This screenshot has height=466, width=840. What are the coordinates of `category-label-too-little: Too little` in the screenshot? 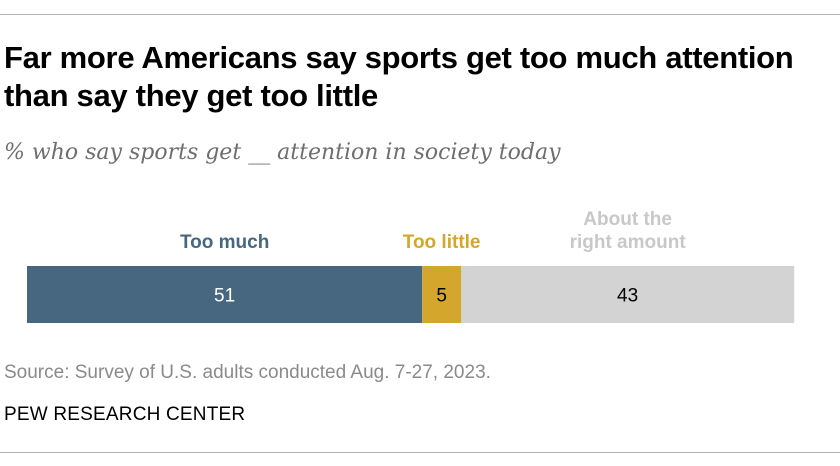 It's located at (442, 242).